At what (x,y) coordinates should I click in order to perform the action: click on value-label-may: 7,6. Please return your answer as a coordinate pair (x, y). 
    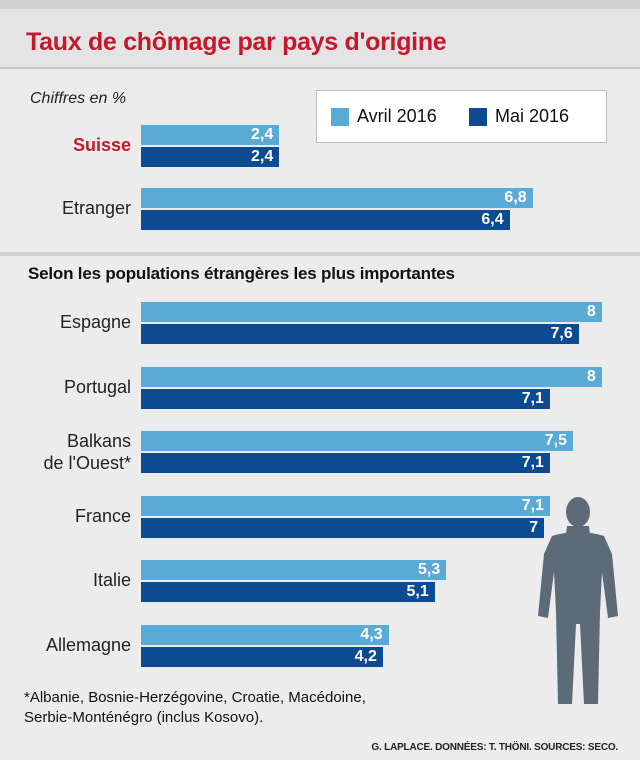
    Looking at the image, I should click on (561, 333).